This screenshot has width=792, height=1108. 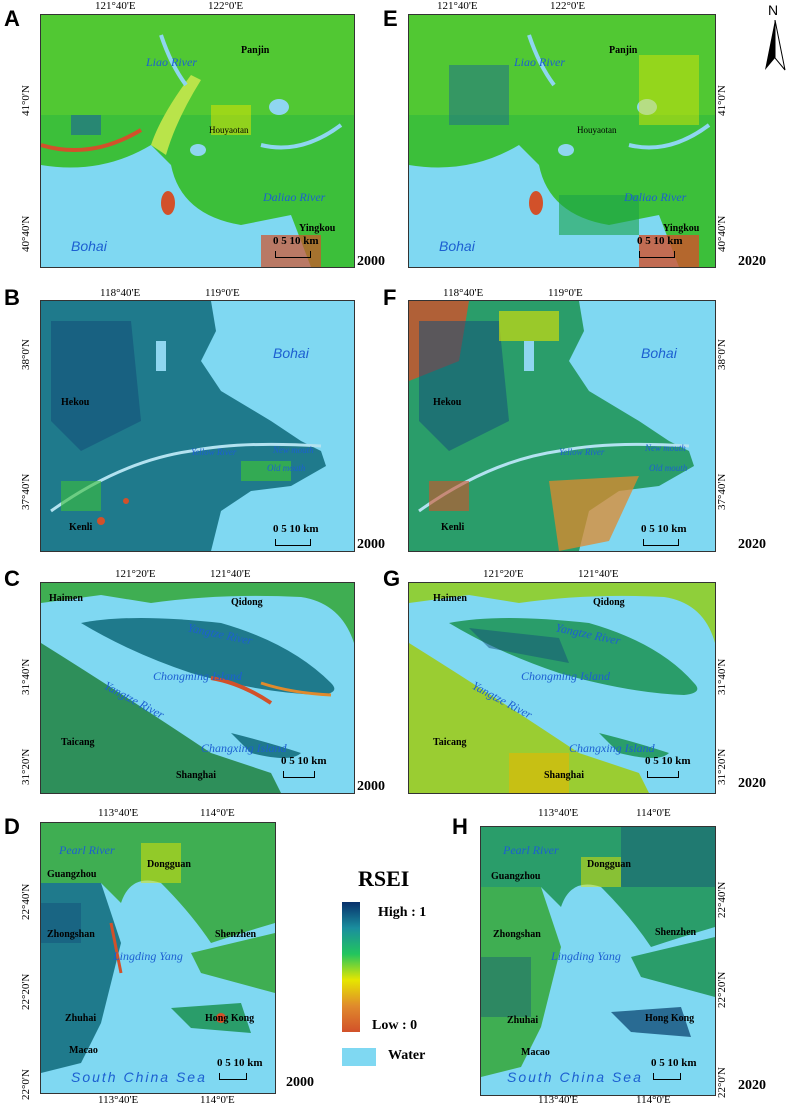 I want to click on rsei-map-e, so click(x=562, y=141).